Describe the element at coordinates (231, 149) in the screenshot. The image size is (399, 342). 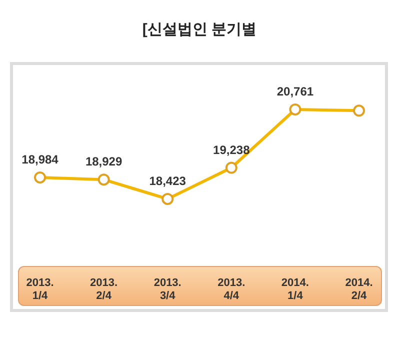
I see `data-label: 19,238` at that location.